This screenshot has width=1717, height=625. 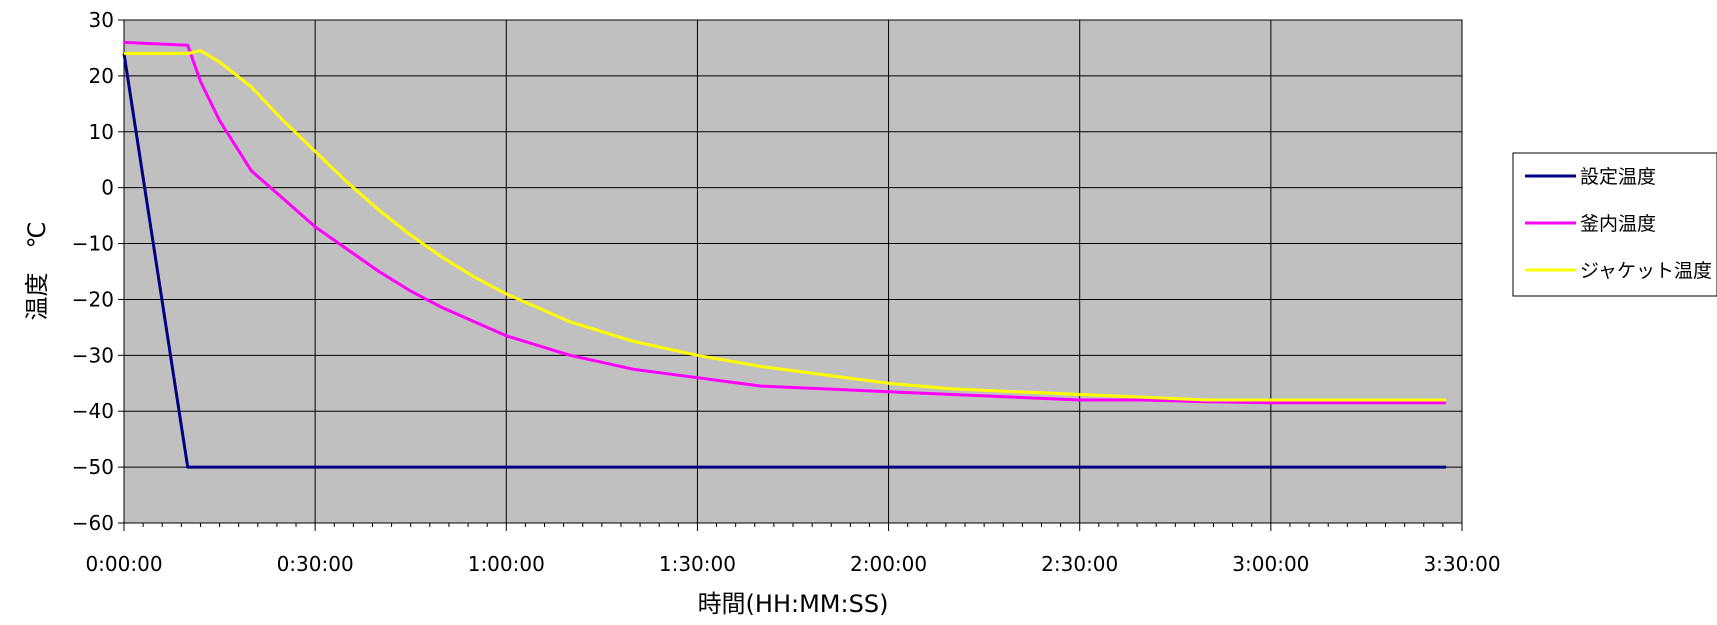 What do you see at coordinates (1079, 564) in the screenshot?
I see `x-tick-label: 2:30:00` at bounding box center [1079, 564].